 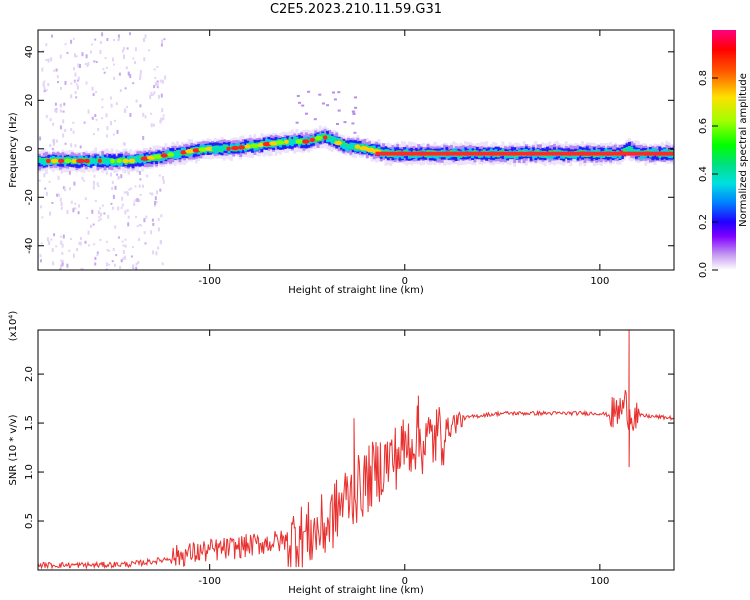 What do you see at coordinates (703, 126) in the screenshot?
I see `colorbar-tick-label: 0.6` at bounding box center [703, 126].